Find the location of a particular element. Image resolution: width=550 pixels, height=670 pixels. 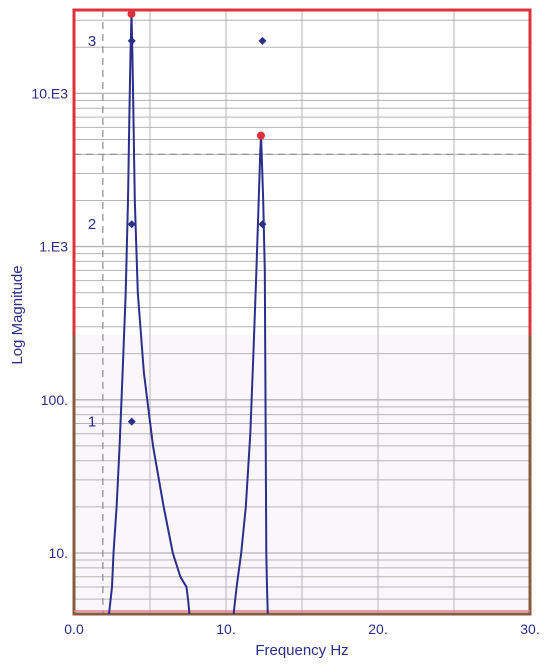

y-tick-label: 10.E3 is located at coordinates (49, 93).